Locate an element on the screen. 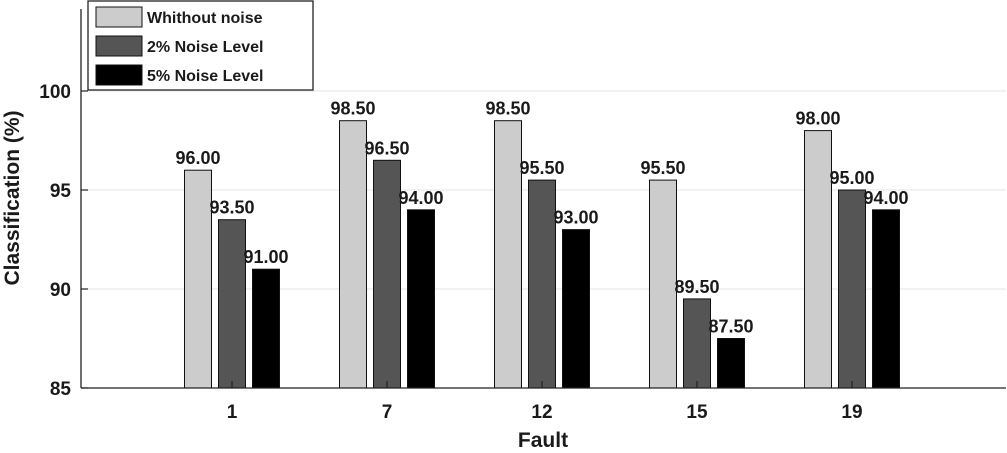  y-tick-label-90: 90 is located at coordinates (60, 290).